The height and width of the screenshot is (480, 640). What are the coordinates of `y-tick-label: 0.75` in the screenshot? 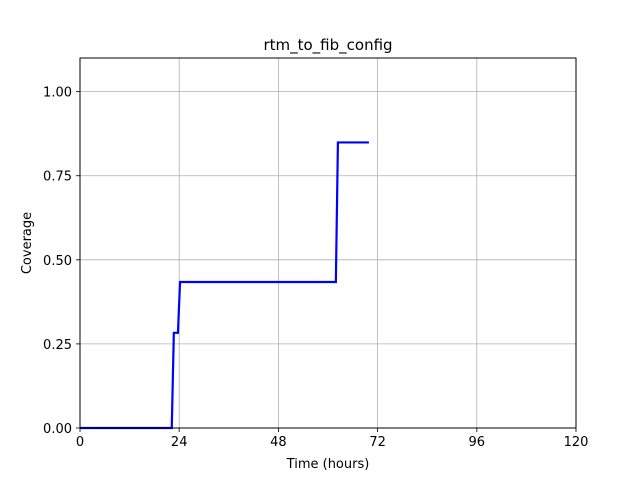 It's located at (57, 177).